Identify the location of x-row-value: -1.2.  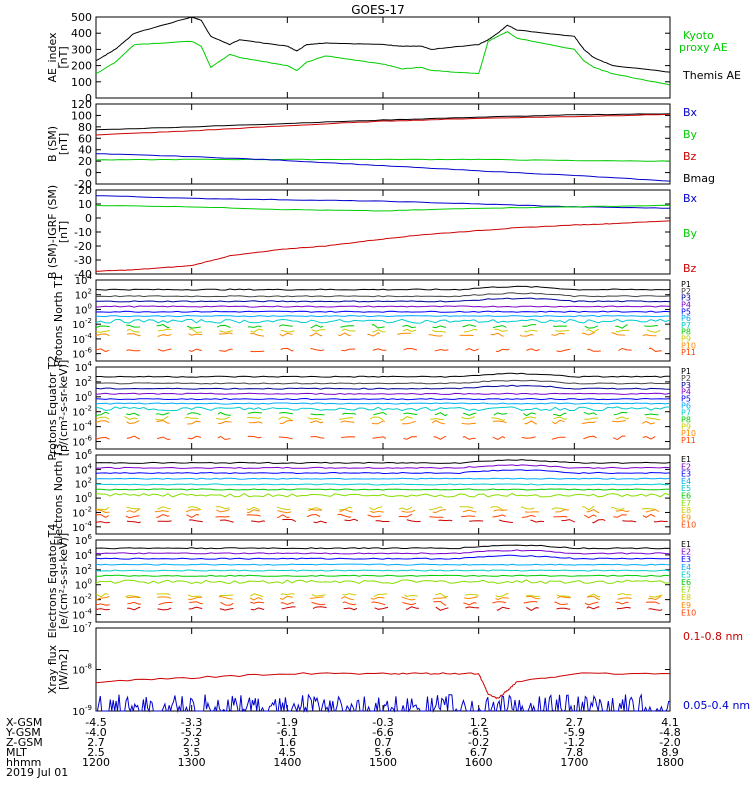
(574, 742).